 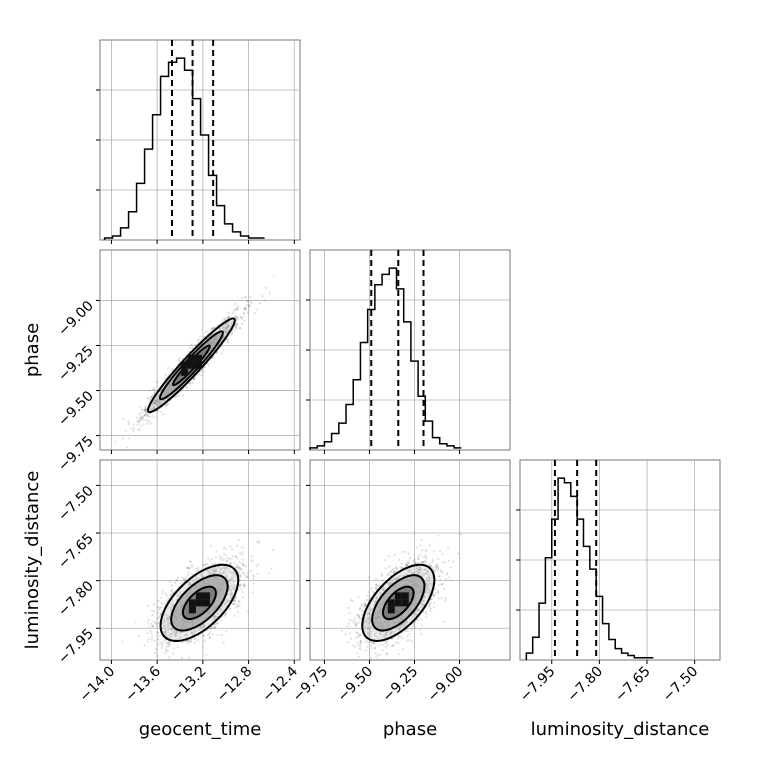 What do you see at coordinates (76, 647) in the screenshot?
I see `y-tick-label: −7.95` at bounding box center [76, 647].